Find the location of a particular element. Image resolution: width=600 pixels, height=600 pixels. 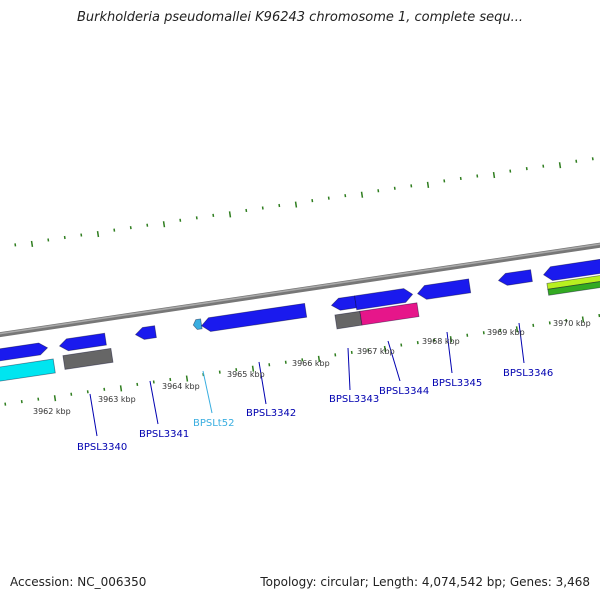

label-leaders is located at coordinates (307, 379).